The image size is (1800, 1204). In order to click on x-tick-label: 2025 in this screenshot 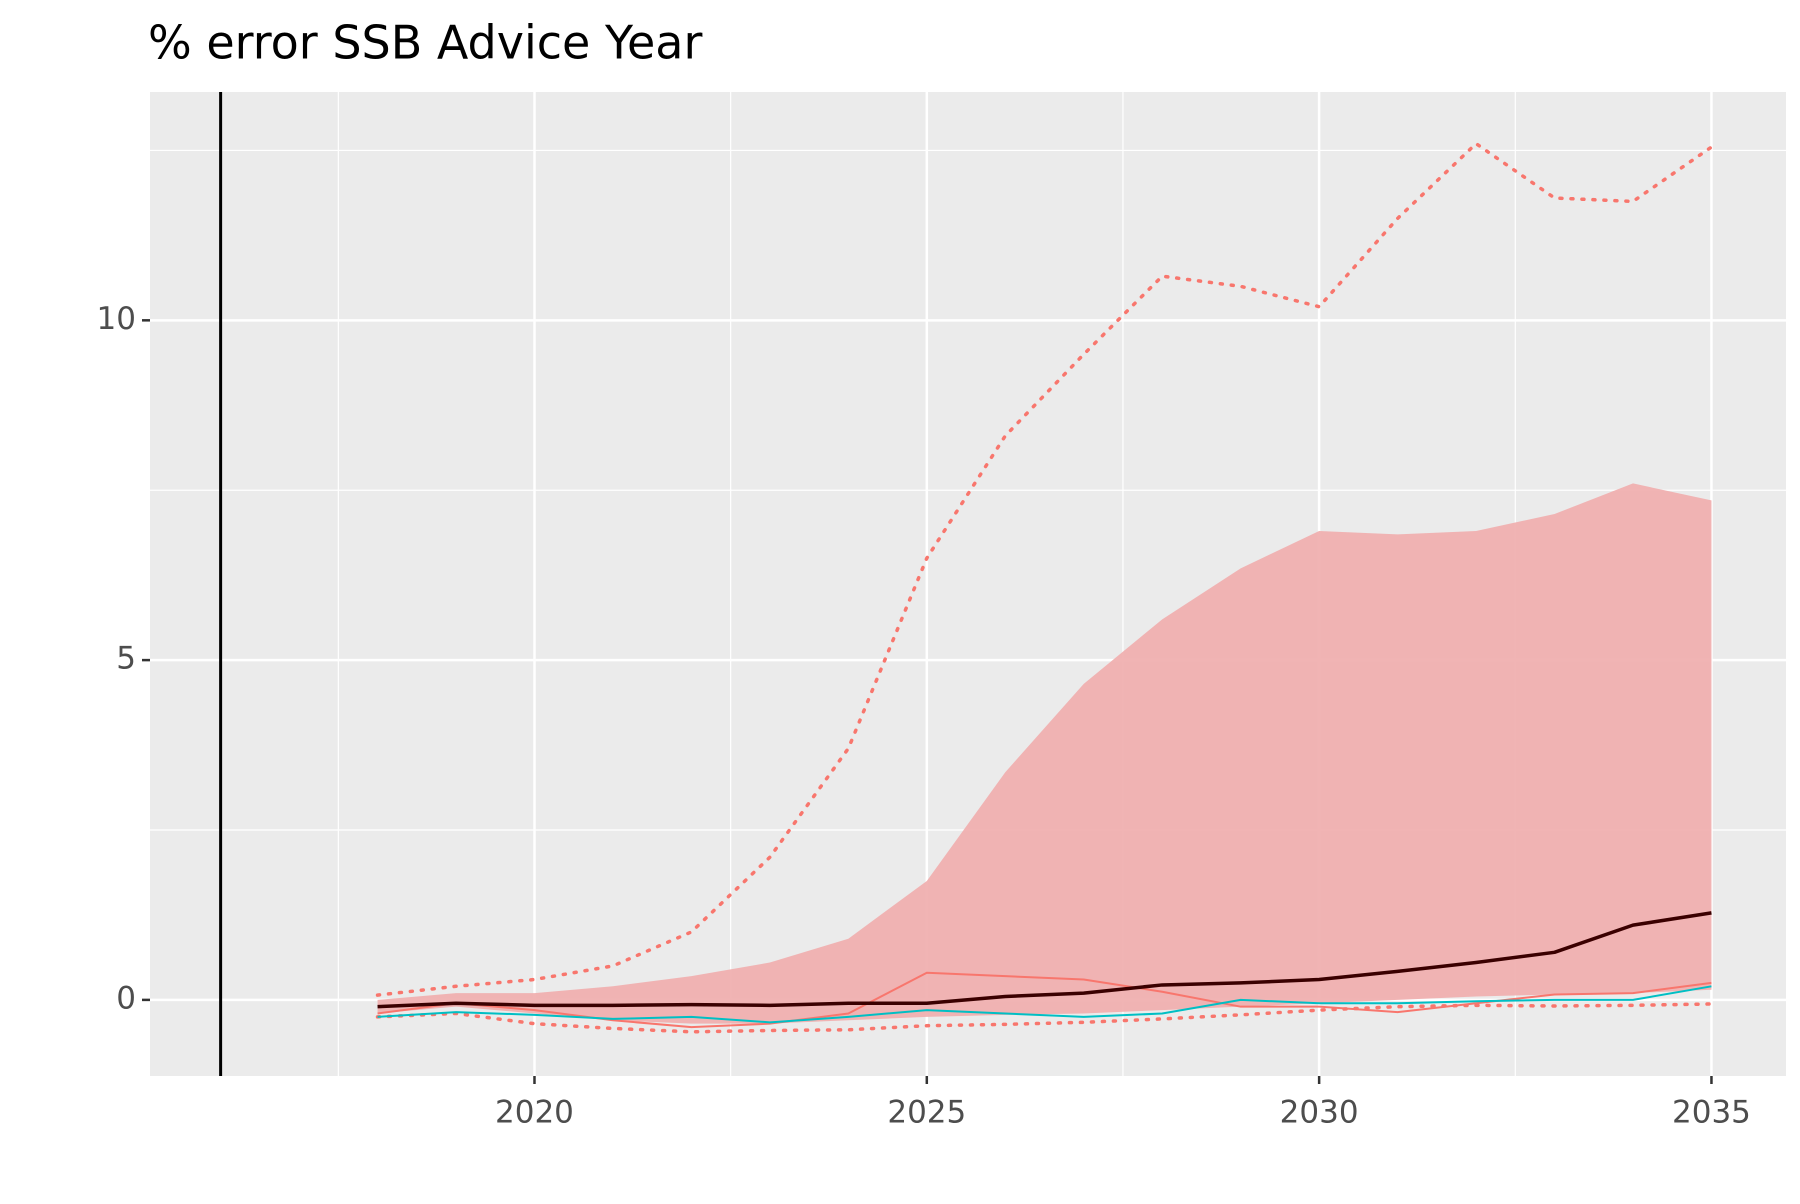, I will do `click(926, 1113)`.